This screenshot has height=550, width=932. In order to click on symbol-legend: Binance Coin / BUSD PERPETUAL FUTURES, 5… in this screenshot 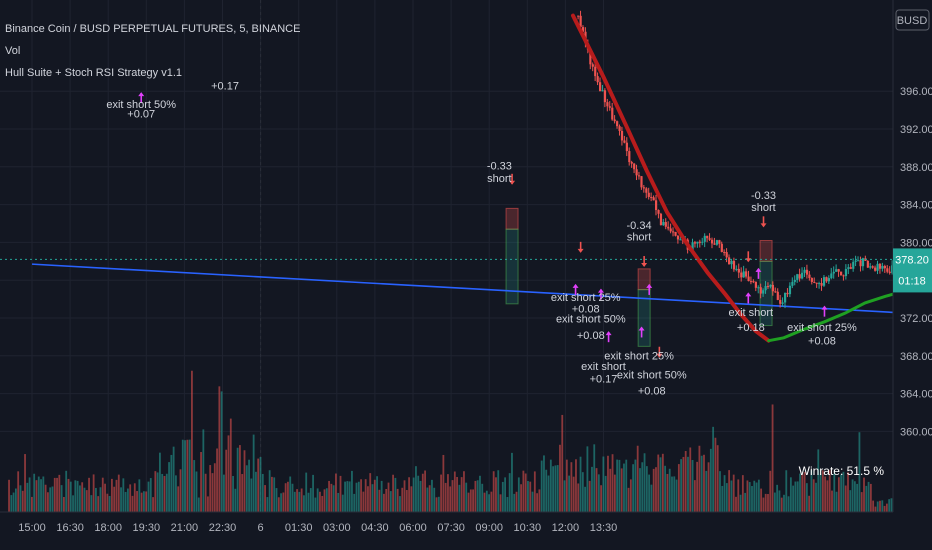, I will do `click(153, 29)`.